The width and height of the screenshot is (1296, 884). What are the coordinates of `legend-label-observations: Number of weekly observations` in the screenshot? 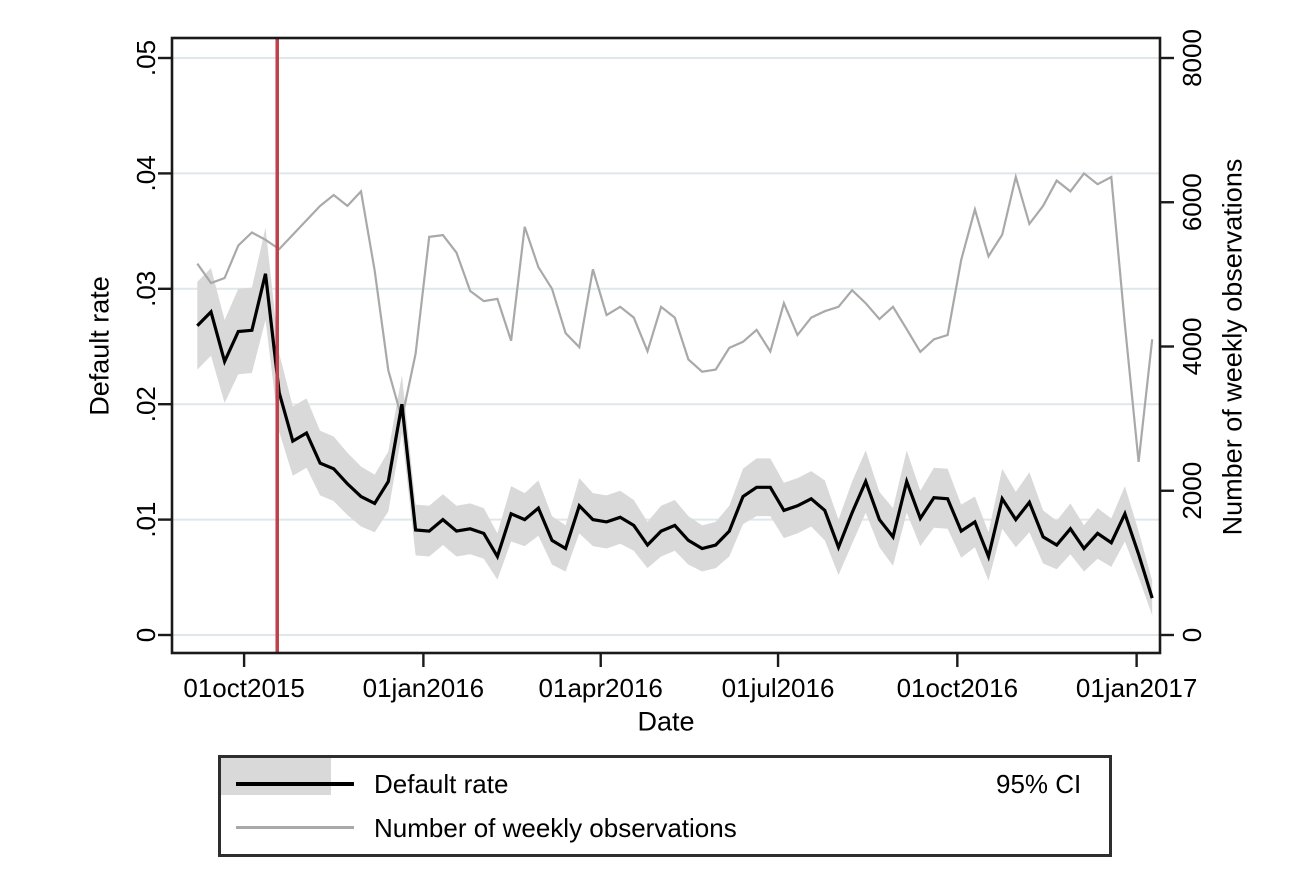 It's located at (555, 828).